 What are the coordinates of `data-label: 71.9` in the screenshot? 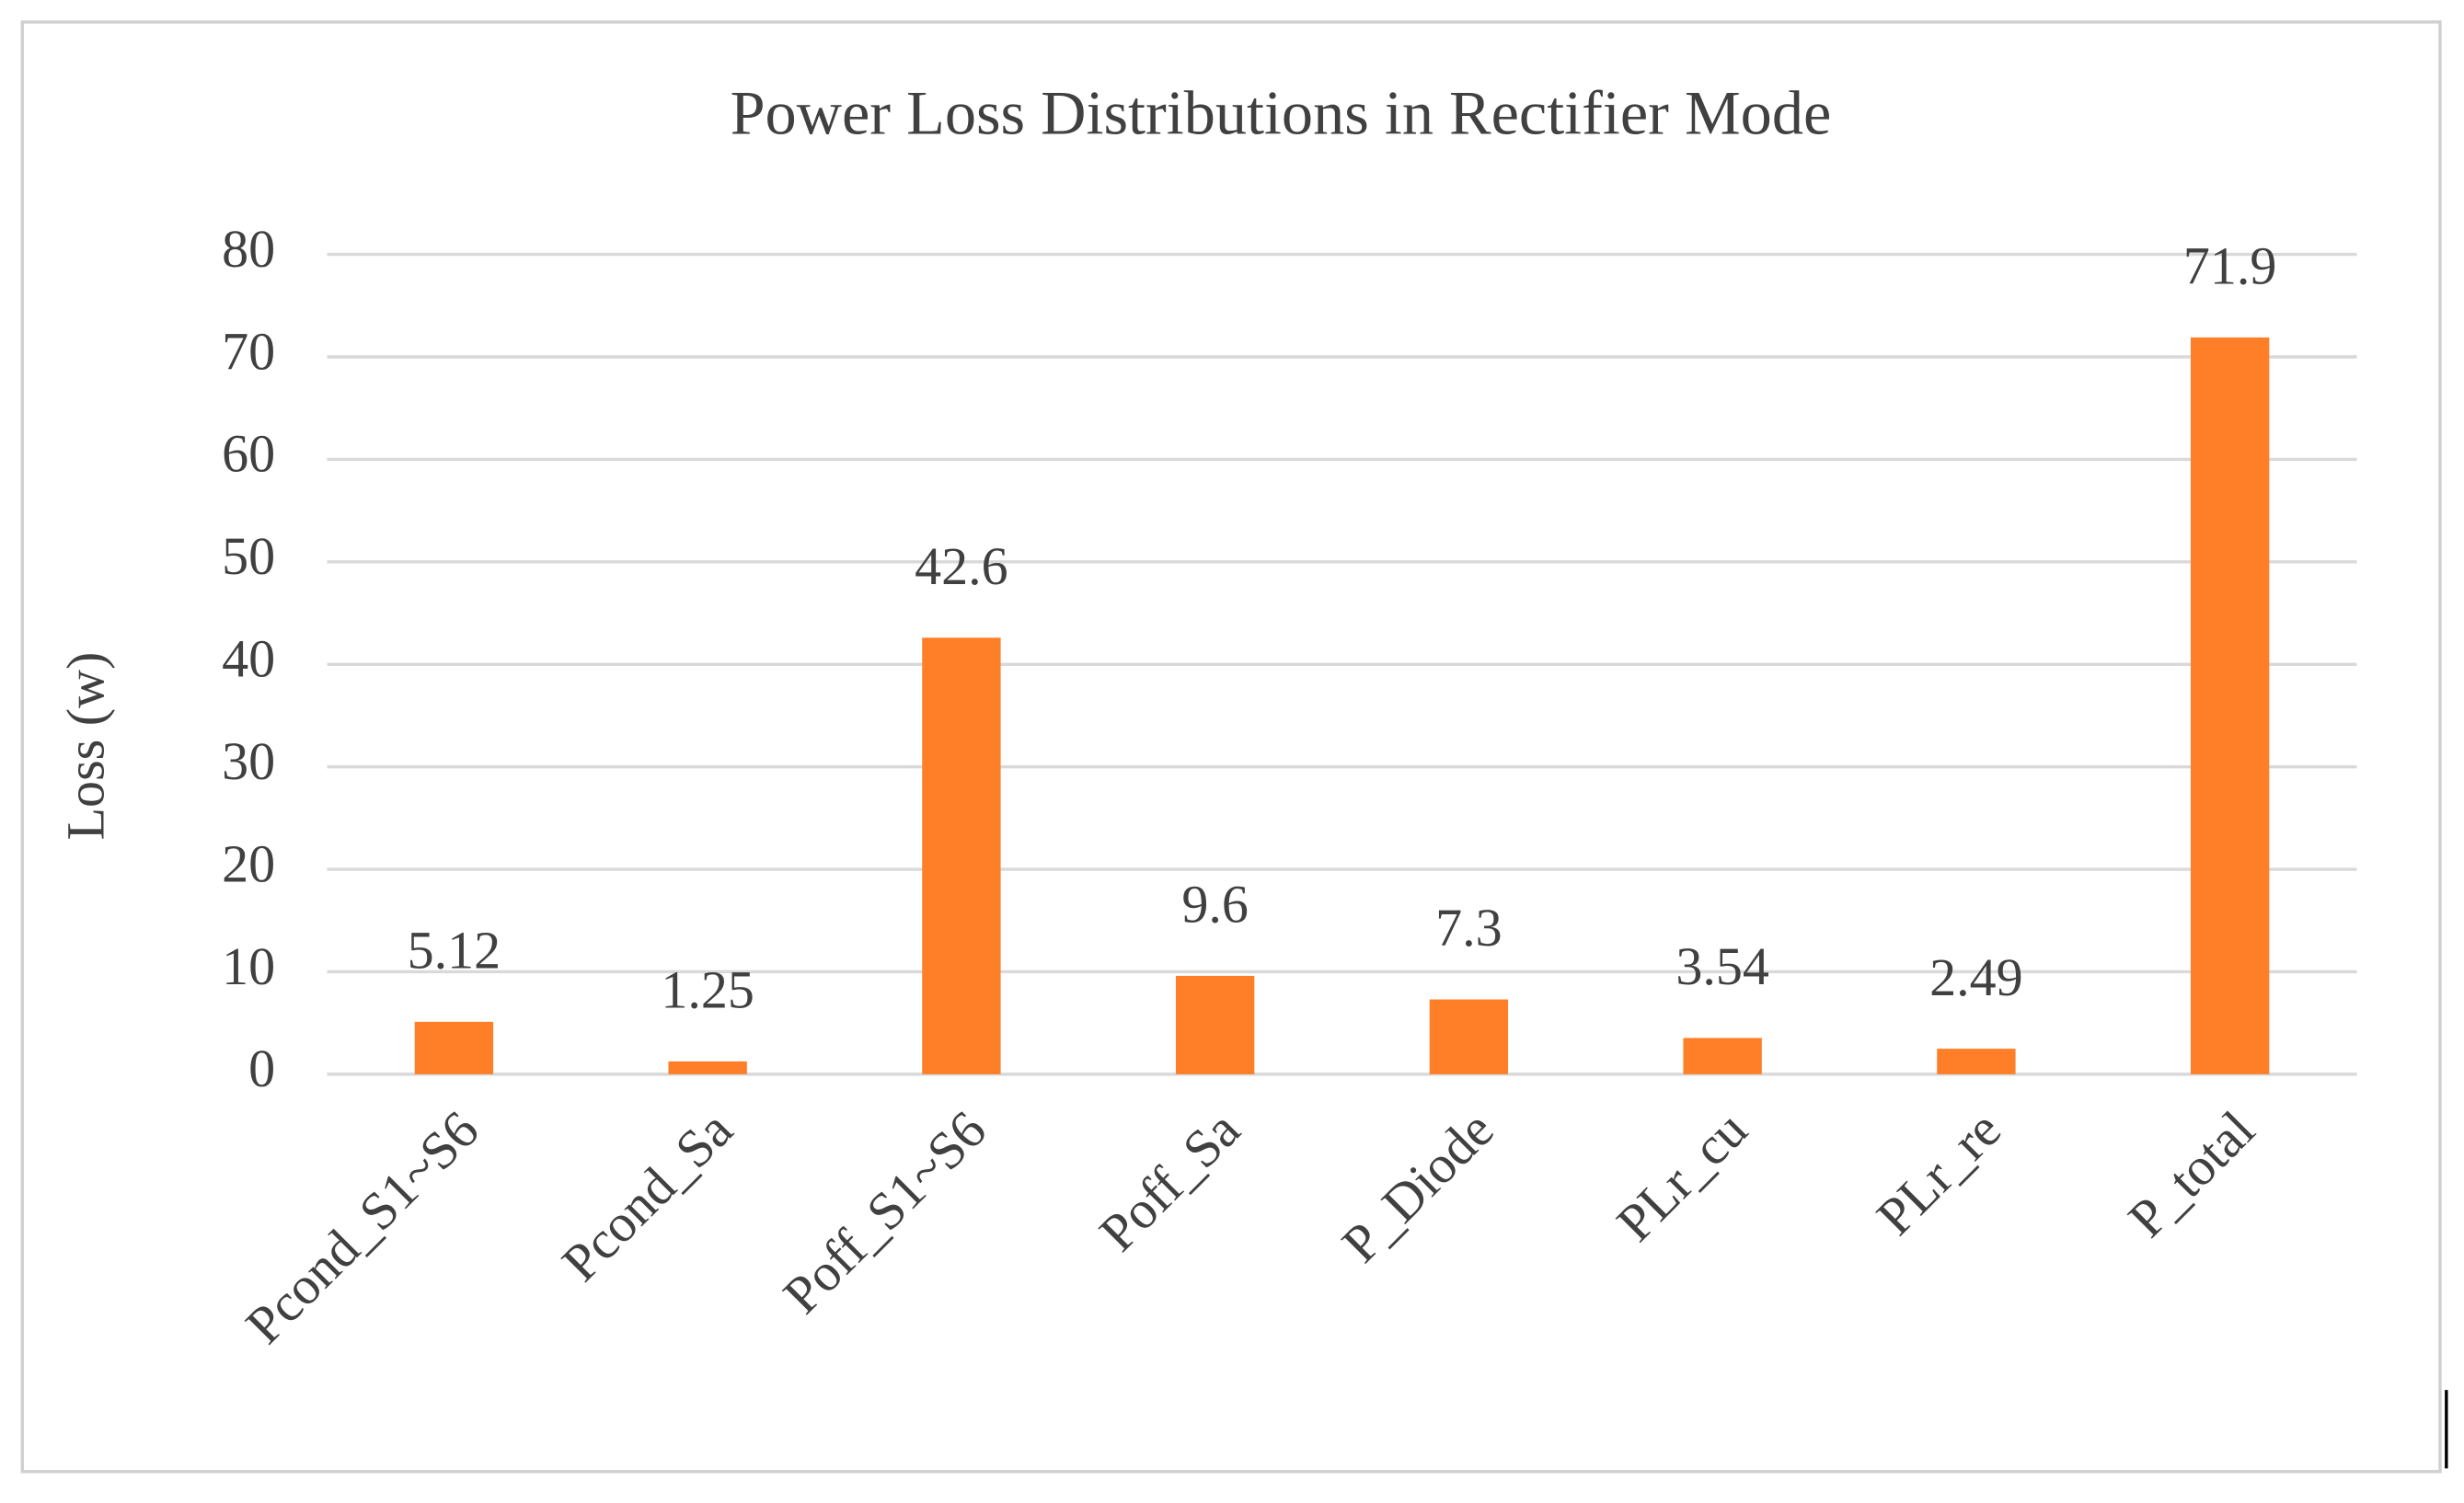 It's located at (2230, 265).